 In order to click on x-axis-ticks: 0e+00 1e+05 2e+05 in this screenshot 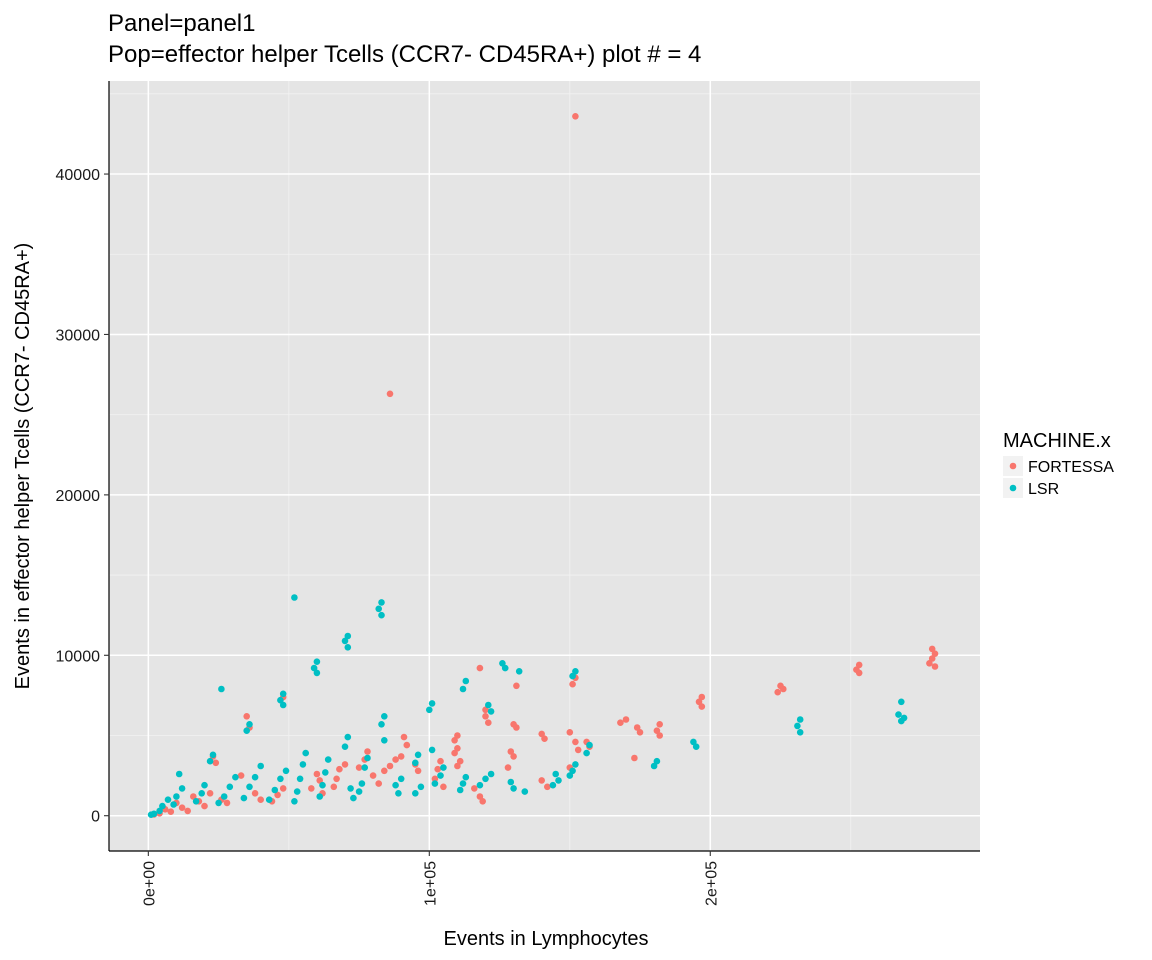, I will do `click(430, 878)`.